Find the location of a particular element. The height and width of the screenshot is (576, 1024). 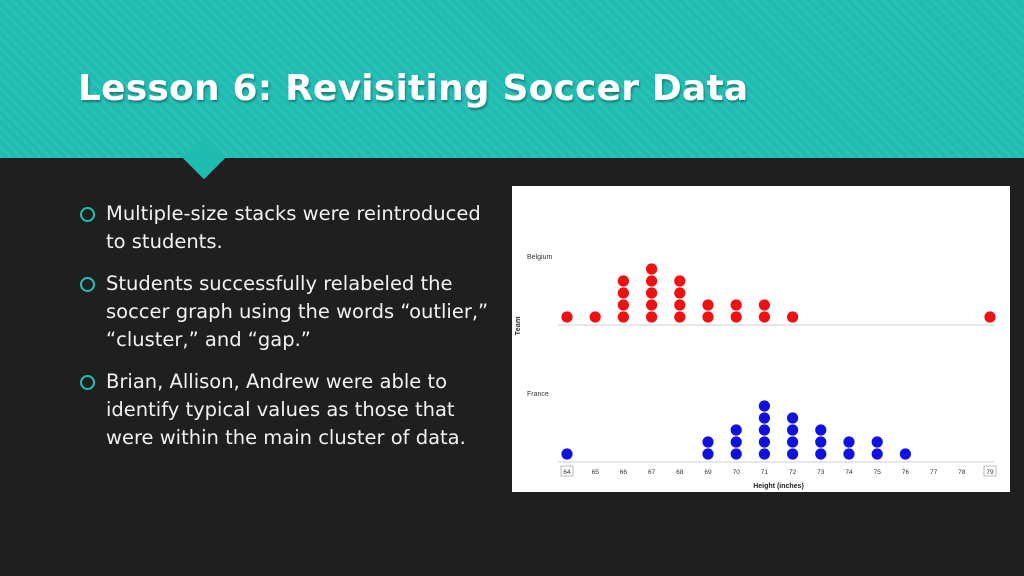

x-tick-label: 79 is located at coordinates (990, 472).